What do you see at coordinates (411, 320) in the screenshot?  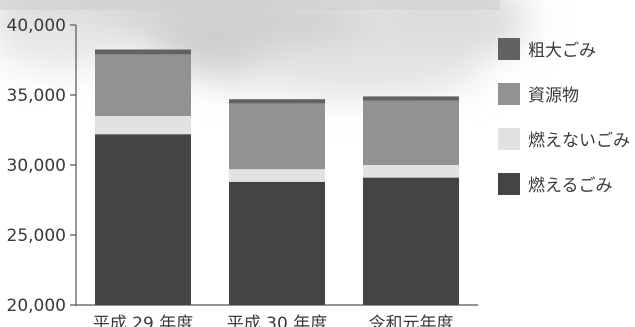 I see `x-tick-label: 令和元年度` at bounding box center [411, 320].